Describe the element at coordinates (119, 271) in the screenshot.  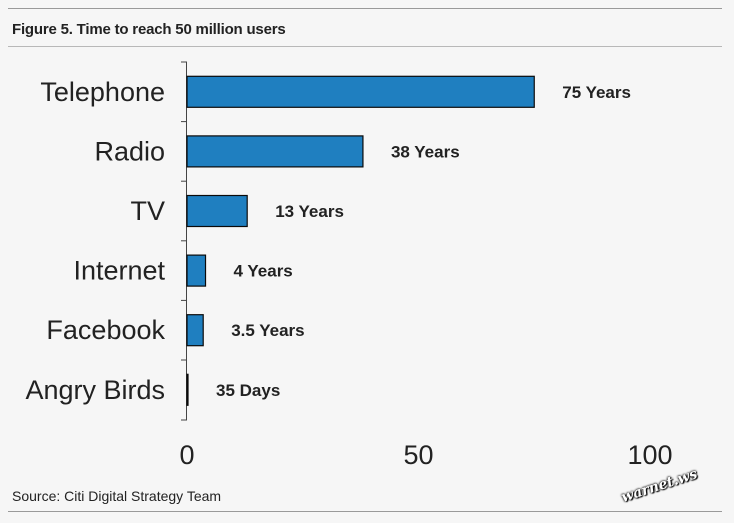
I see `category-label: Internet` at that location.